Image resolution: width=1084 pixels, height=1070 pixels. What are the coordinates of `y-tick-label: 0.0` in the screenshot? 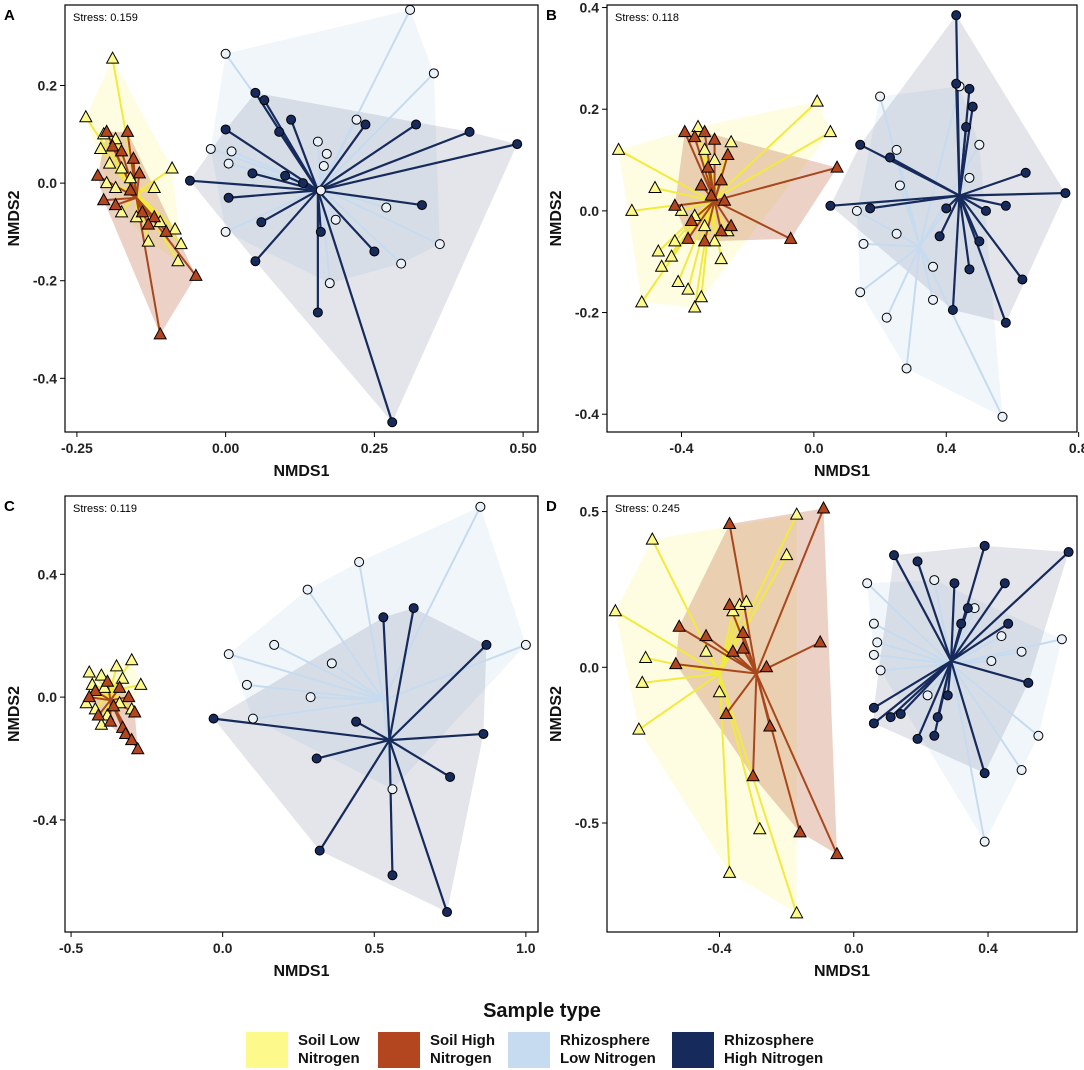 It's located at (48, 697).